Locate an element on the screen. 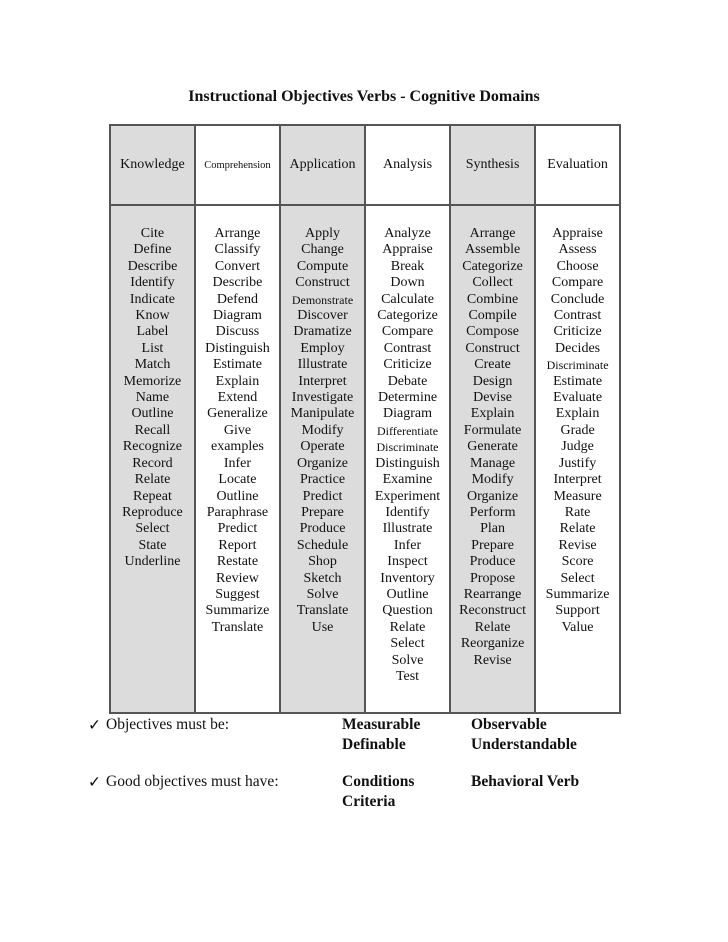  note-value: Definable is located at coordinates (374, 744).